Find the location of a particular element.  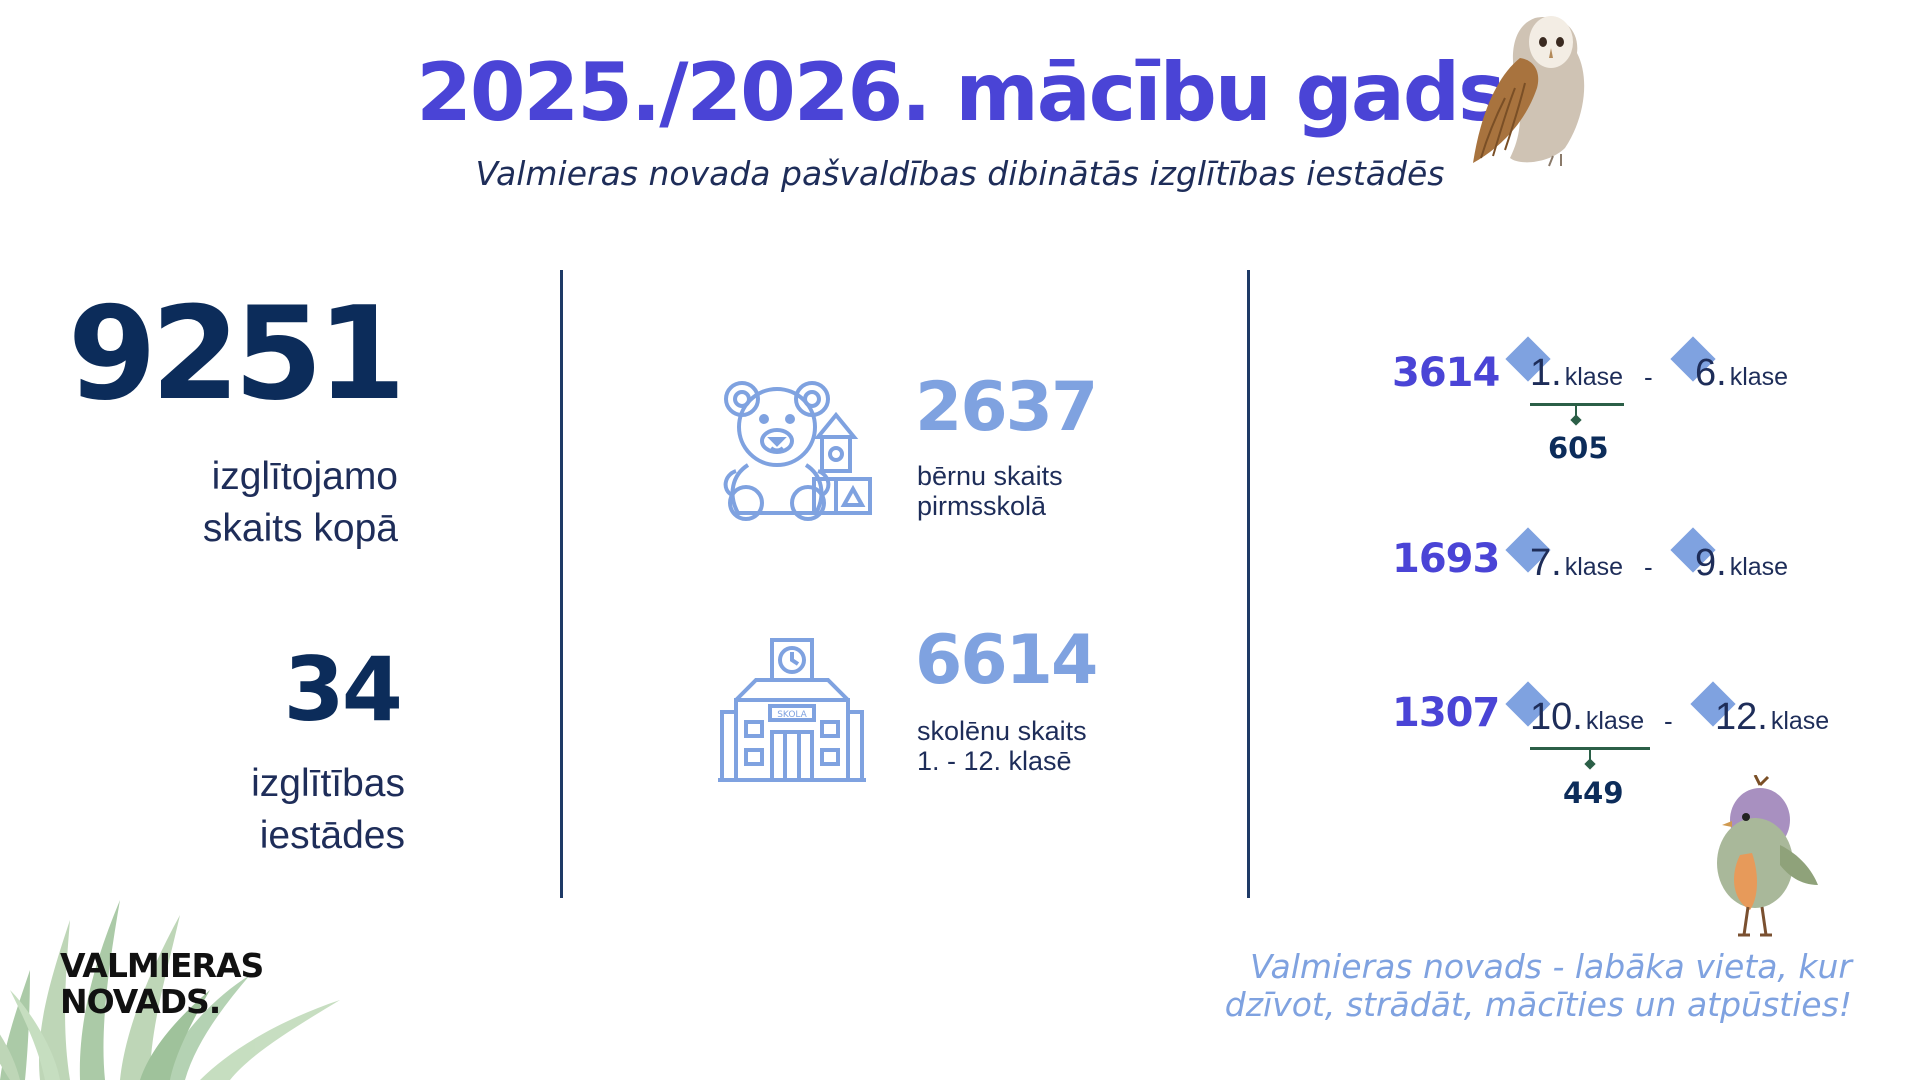

grade-row-1-to-number: 6. is located at coordinates (1711, 373).